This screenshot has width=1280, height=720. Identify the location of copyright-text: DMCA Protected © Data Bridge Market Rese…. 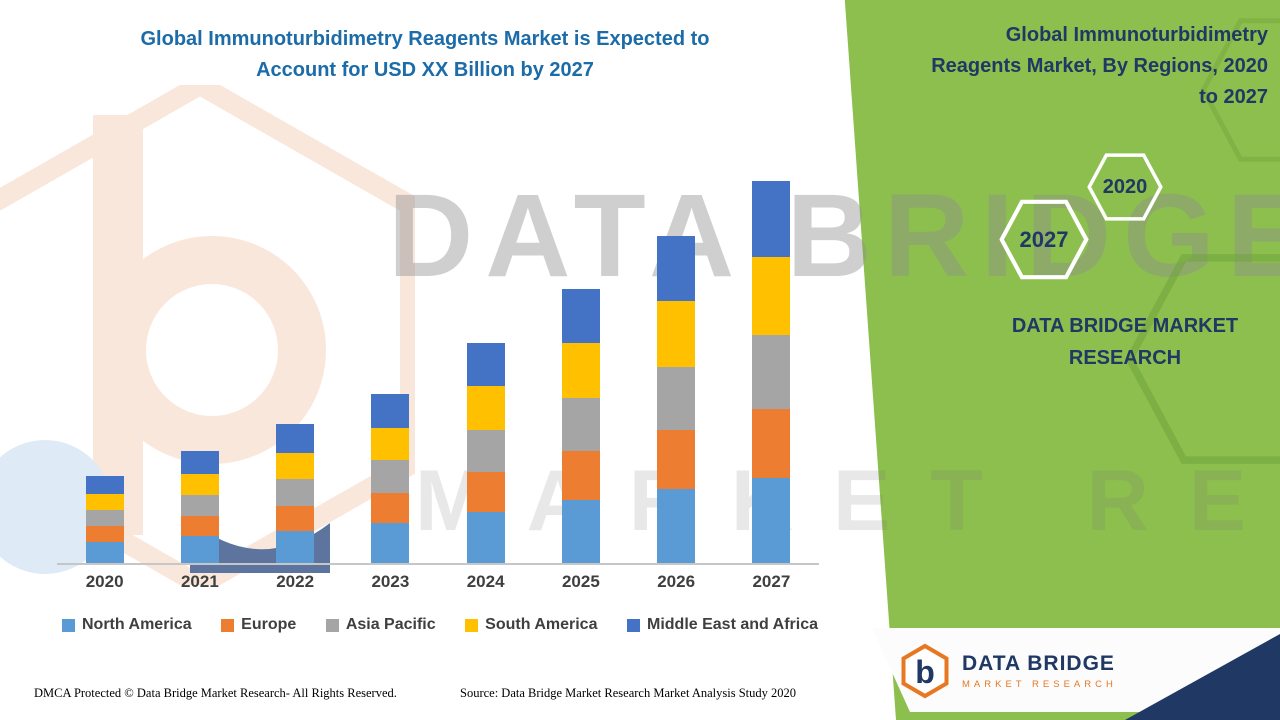
(215, 693).